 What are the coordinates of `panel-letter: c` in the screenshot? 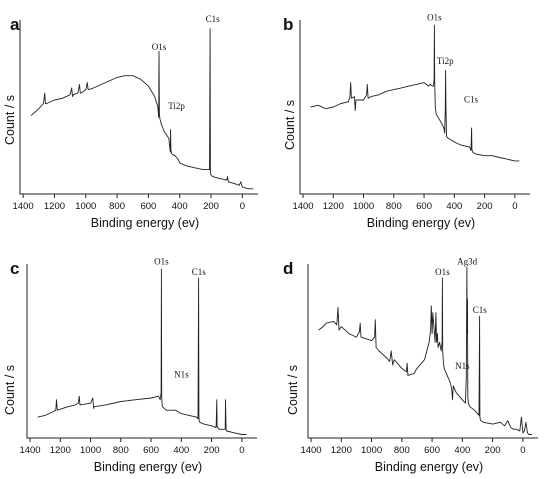 It's located at (14, 268).